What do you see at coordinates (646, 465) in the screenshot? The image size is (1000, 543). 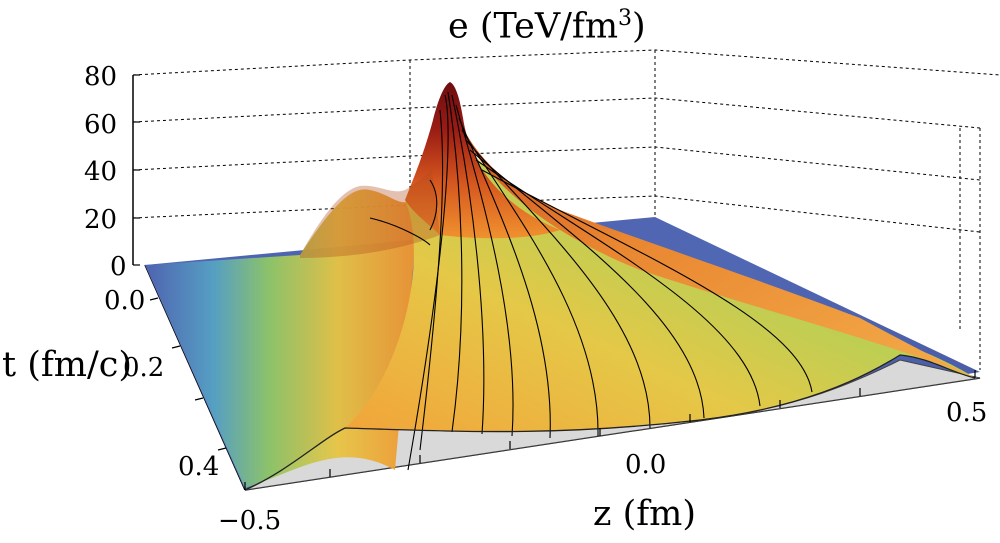 I see `x-tick-label: 0.0` at bounding box center [646, 465].